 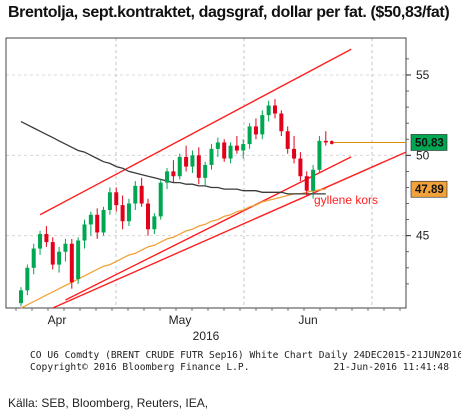 What do you see at coordinates (307, 320) in the screenshot?
I see `x-tick-label-2: Jun` at bounding box center [307, 320].